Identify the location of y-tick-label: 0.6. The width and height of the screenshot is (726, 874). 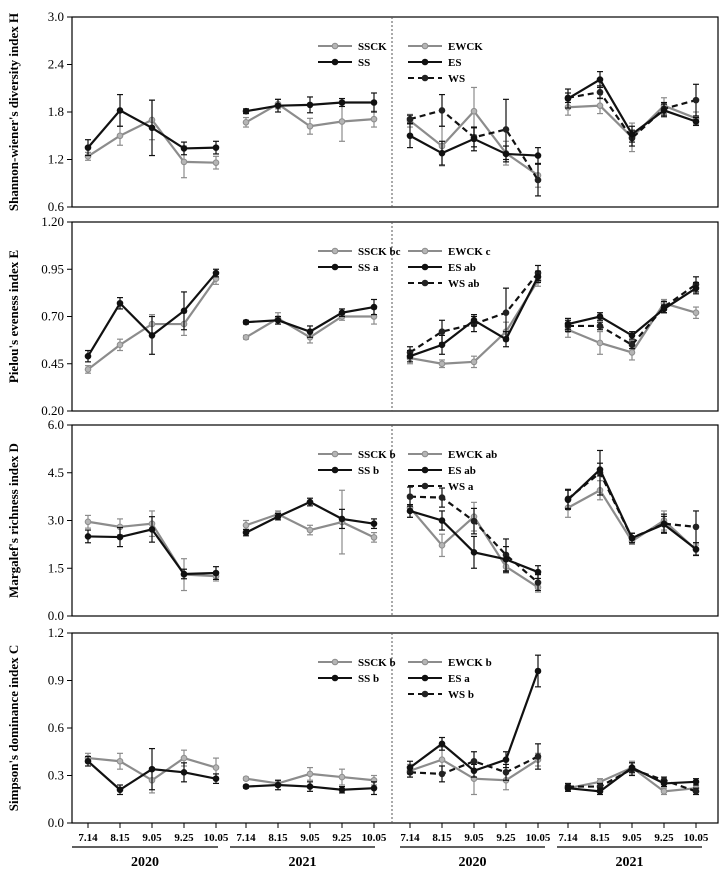
(56, 727).